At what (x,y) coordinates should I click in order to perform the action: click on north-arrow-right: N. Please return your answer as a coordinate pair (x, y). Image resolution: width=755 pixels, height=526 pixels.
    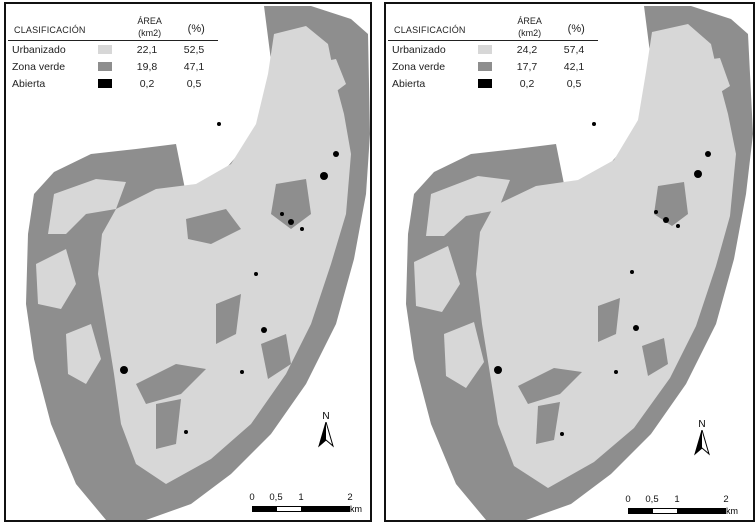
    Looking at the image, I should click on (702, 440).